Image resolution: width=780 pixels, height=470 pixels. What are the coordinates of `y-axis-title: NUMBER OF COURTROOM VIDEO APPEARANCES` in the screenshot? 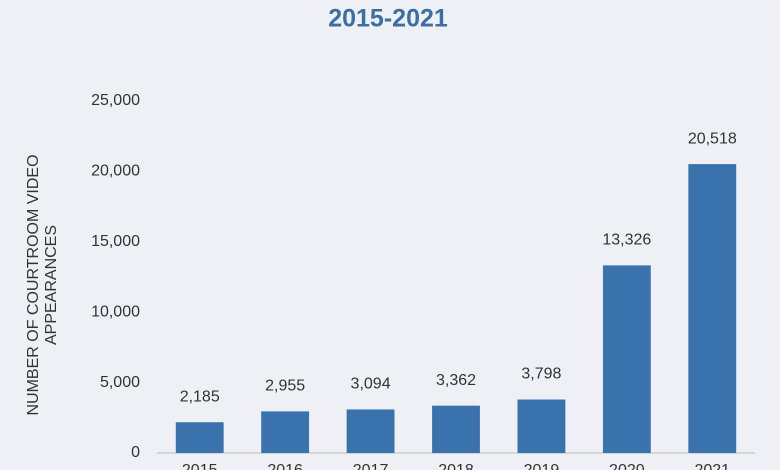 It's located at (42, 284).